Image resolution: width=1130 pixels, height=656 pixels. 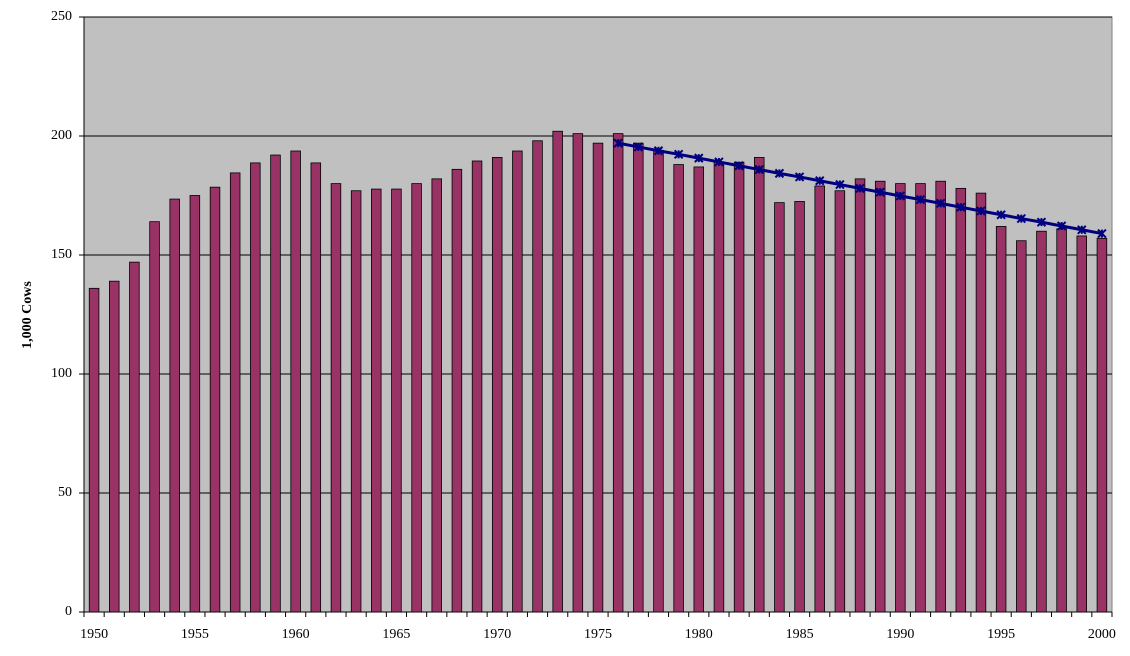 I want to click on x-tick-label: 1990, so click(x=900, y=634).